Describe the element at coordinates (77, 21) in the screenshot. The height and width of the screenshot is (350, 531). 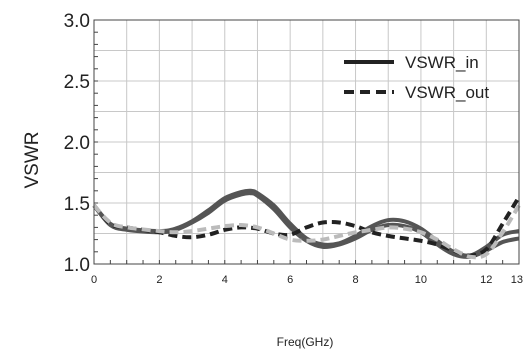
I see `y-tick-label: 3.0` at that location.